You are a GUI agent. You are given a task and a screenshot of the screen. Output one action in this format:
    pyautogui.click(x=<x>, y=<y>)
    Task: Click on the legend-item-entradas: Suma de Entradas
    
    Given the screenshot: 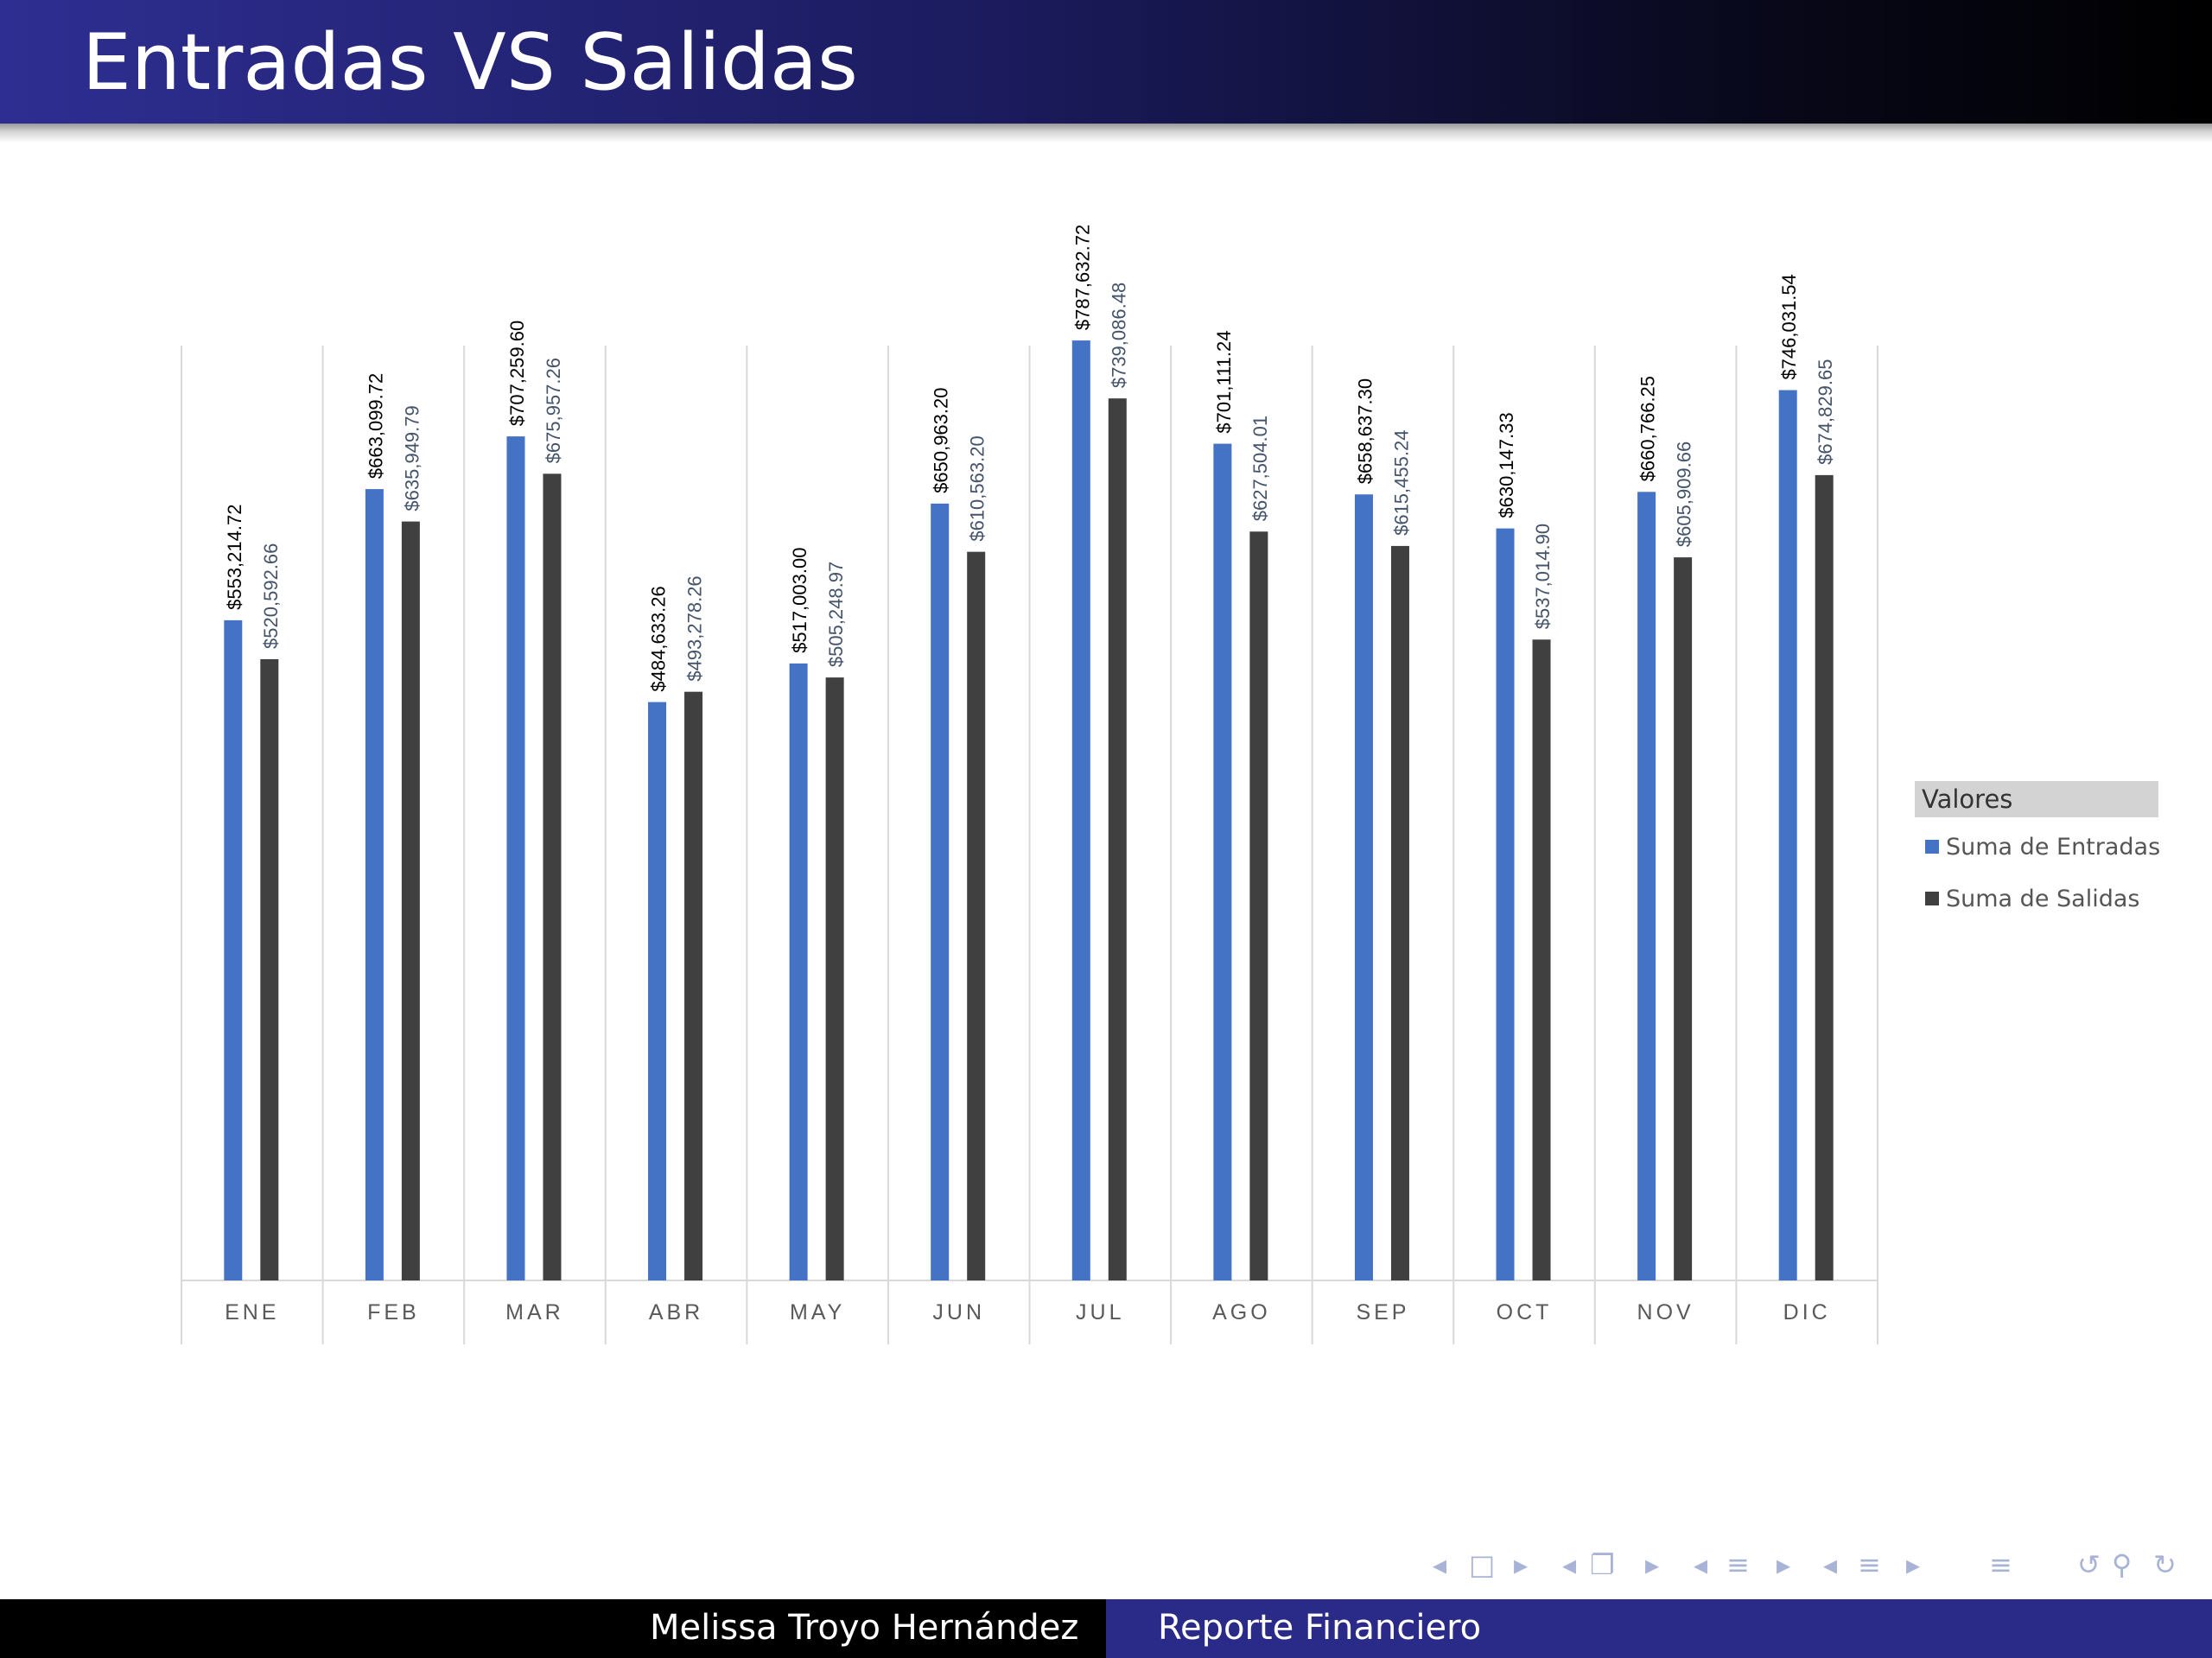 What is the action you would take?
    pyautogui.click(x=2043, y=846)
    